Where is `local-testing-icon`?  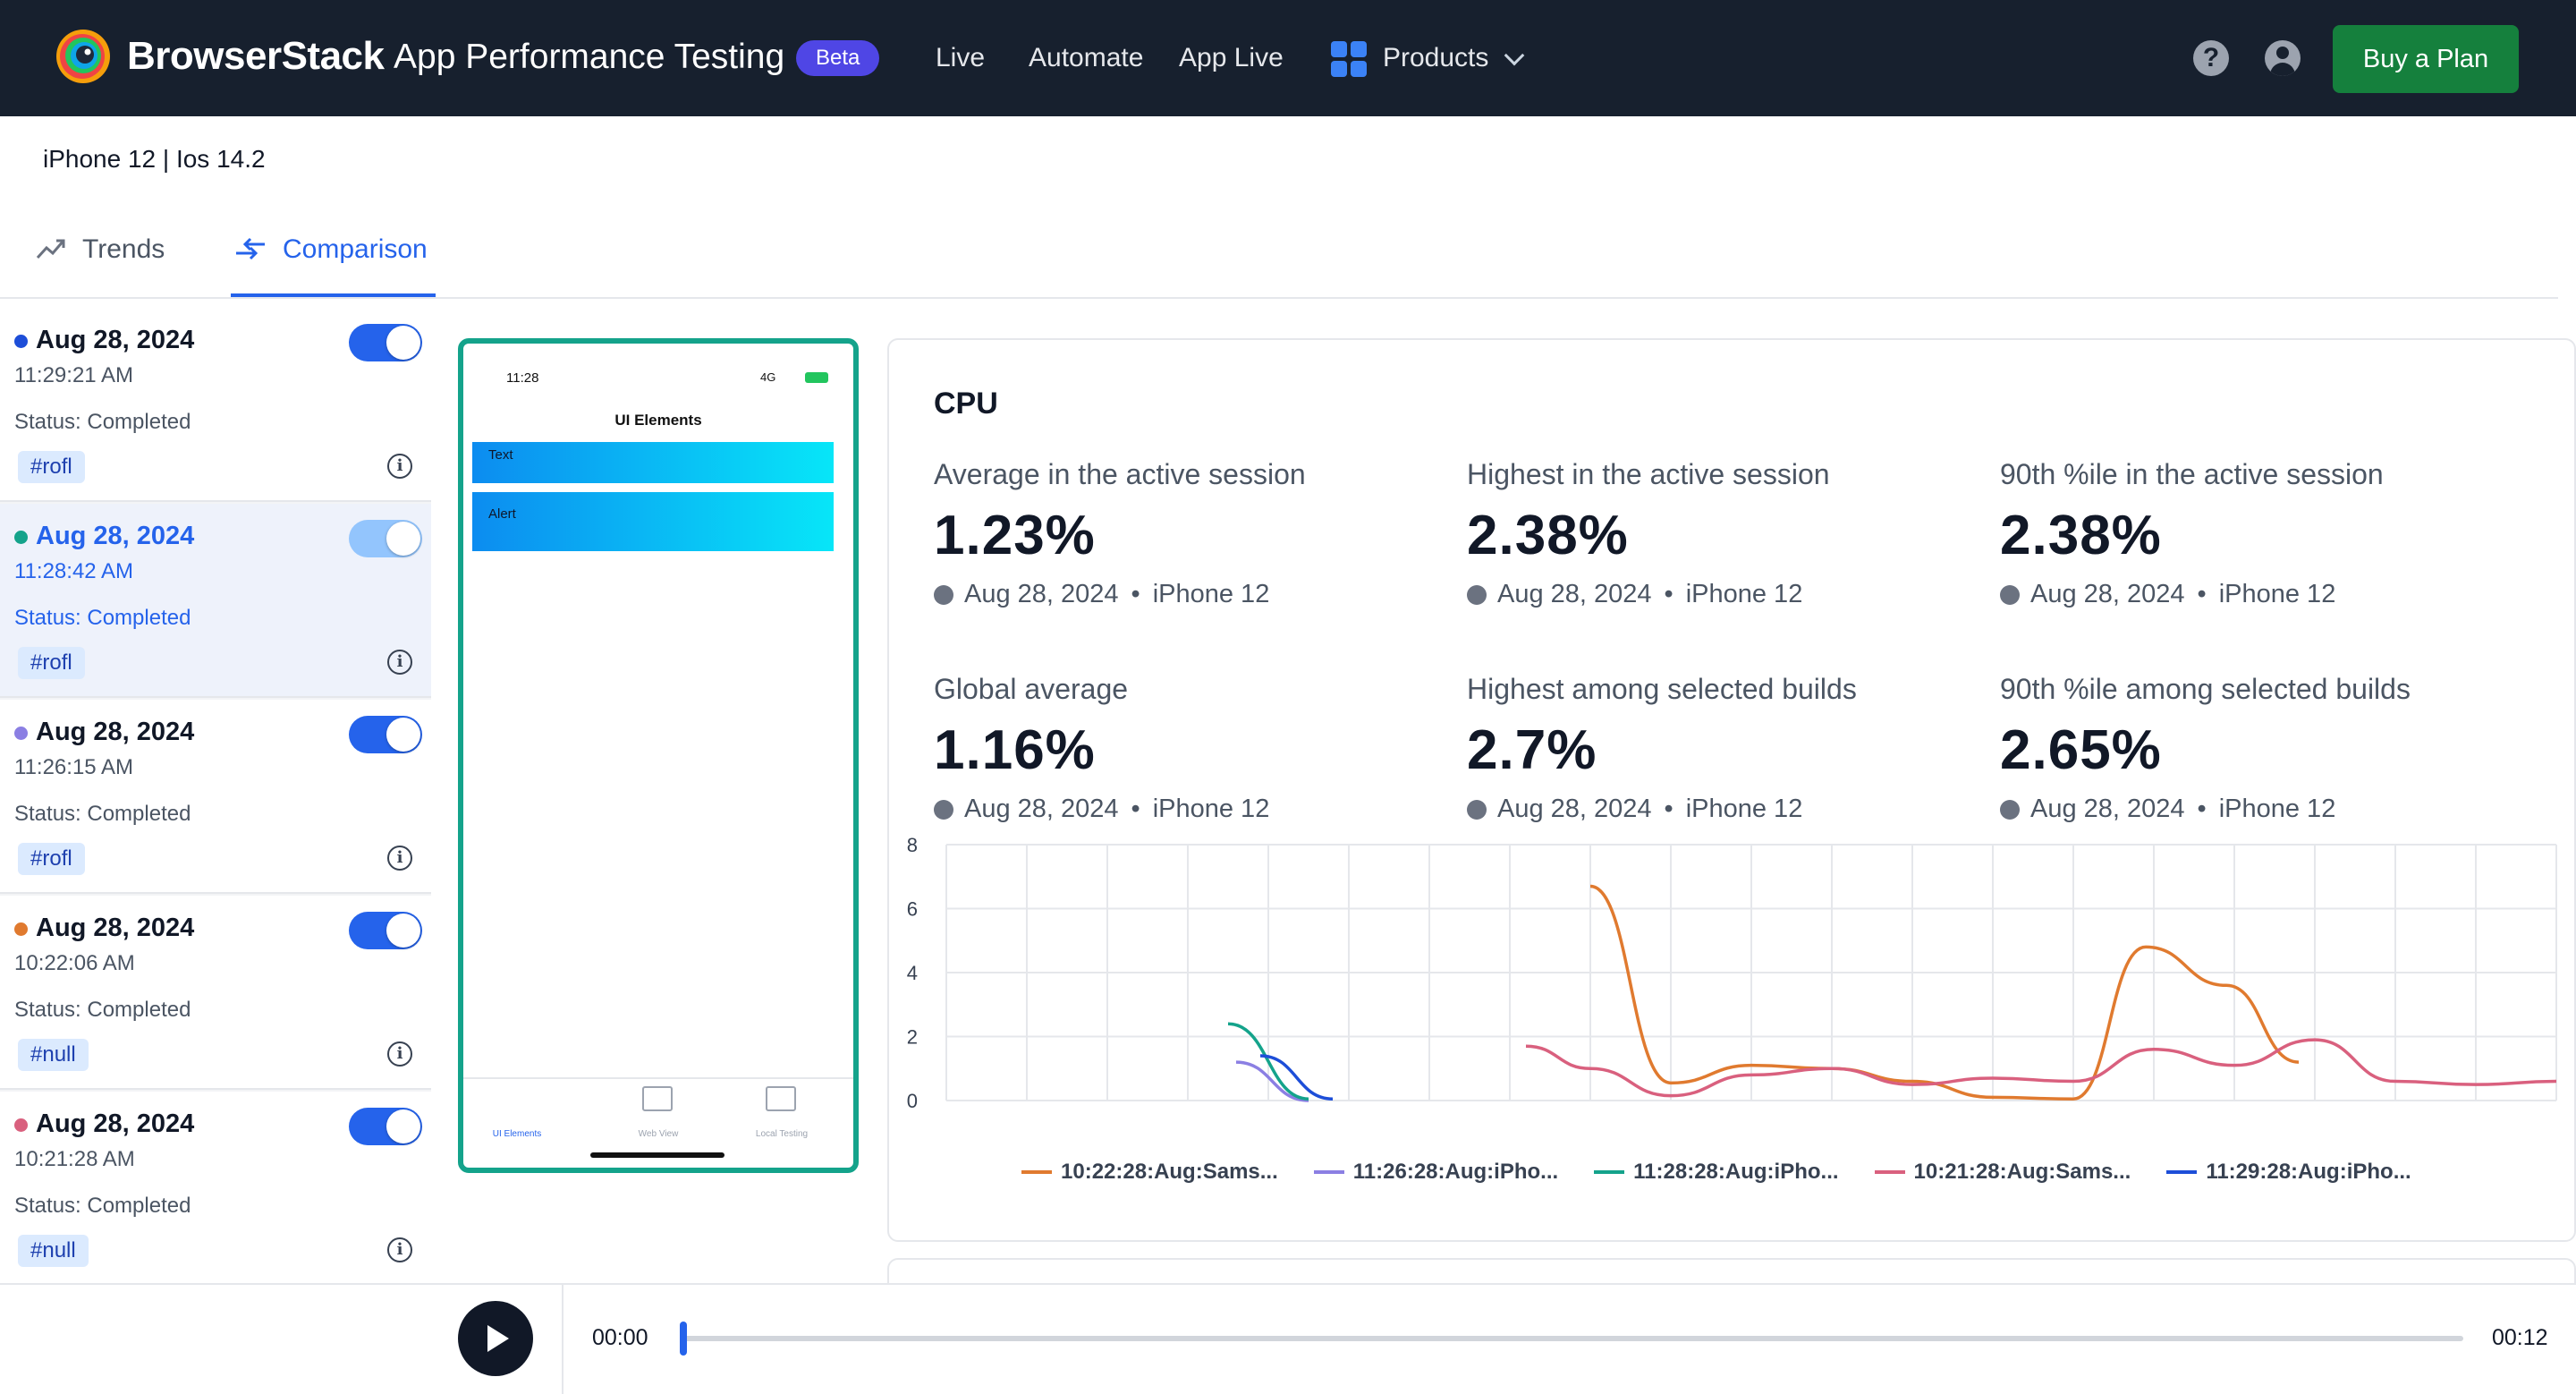 local-testing-icon is located at coordinates (781, 1098).